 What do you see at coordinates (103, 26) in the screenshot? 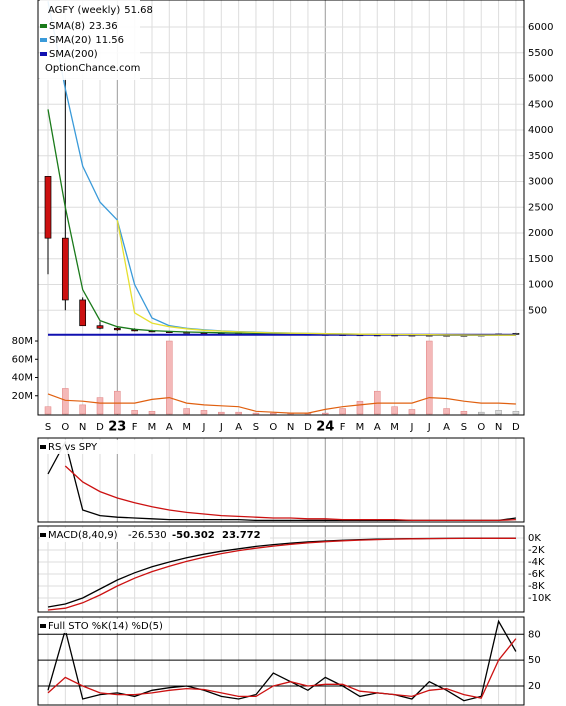
I see `legend-value: 23.36` at bounding box center [103, 26].